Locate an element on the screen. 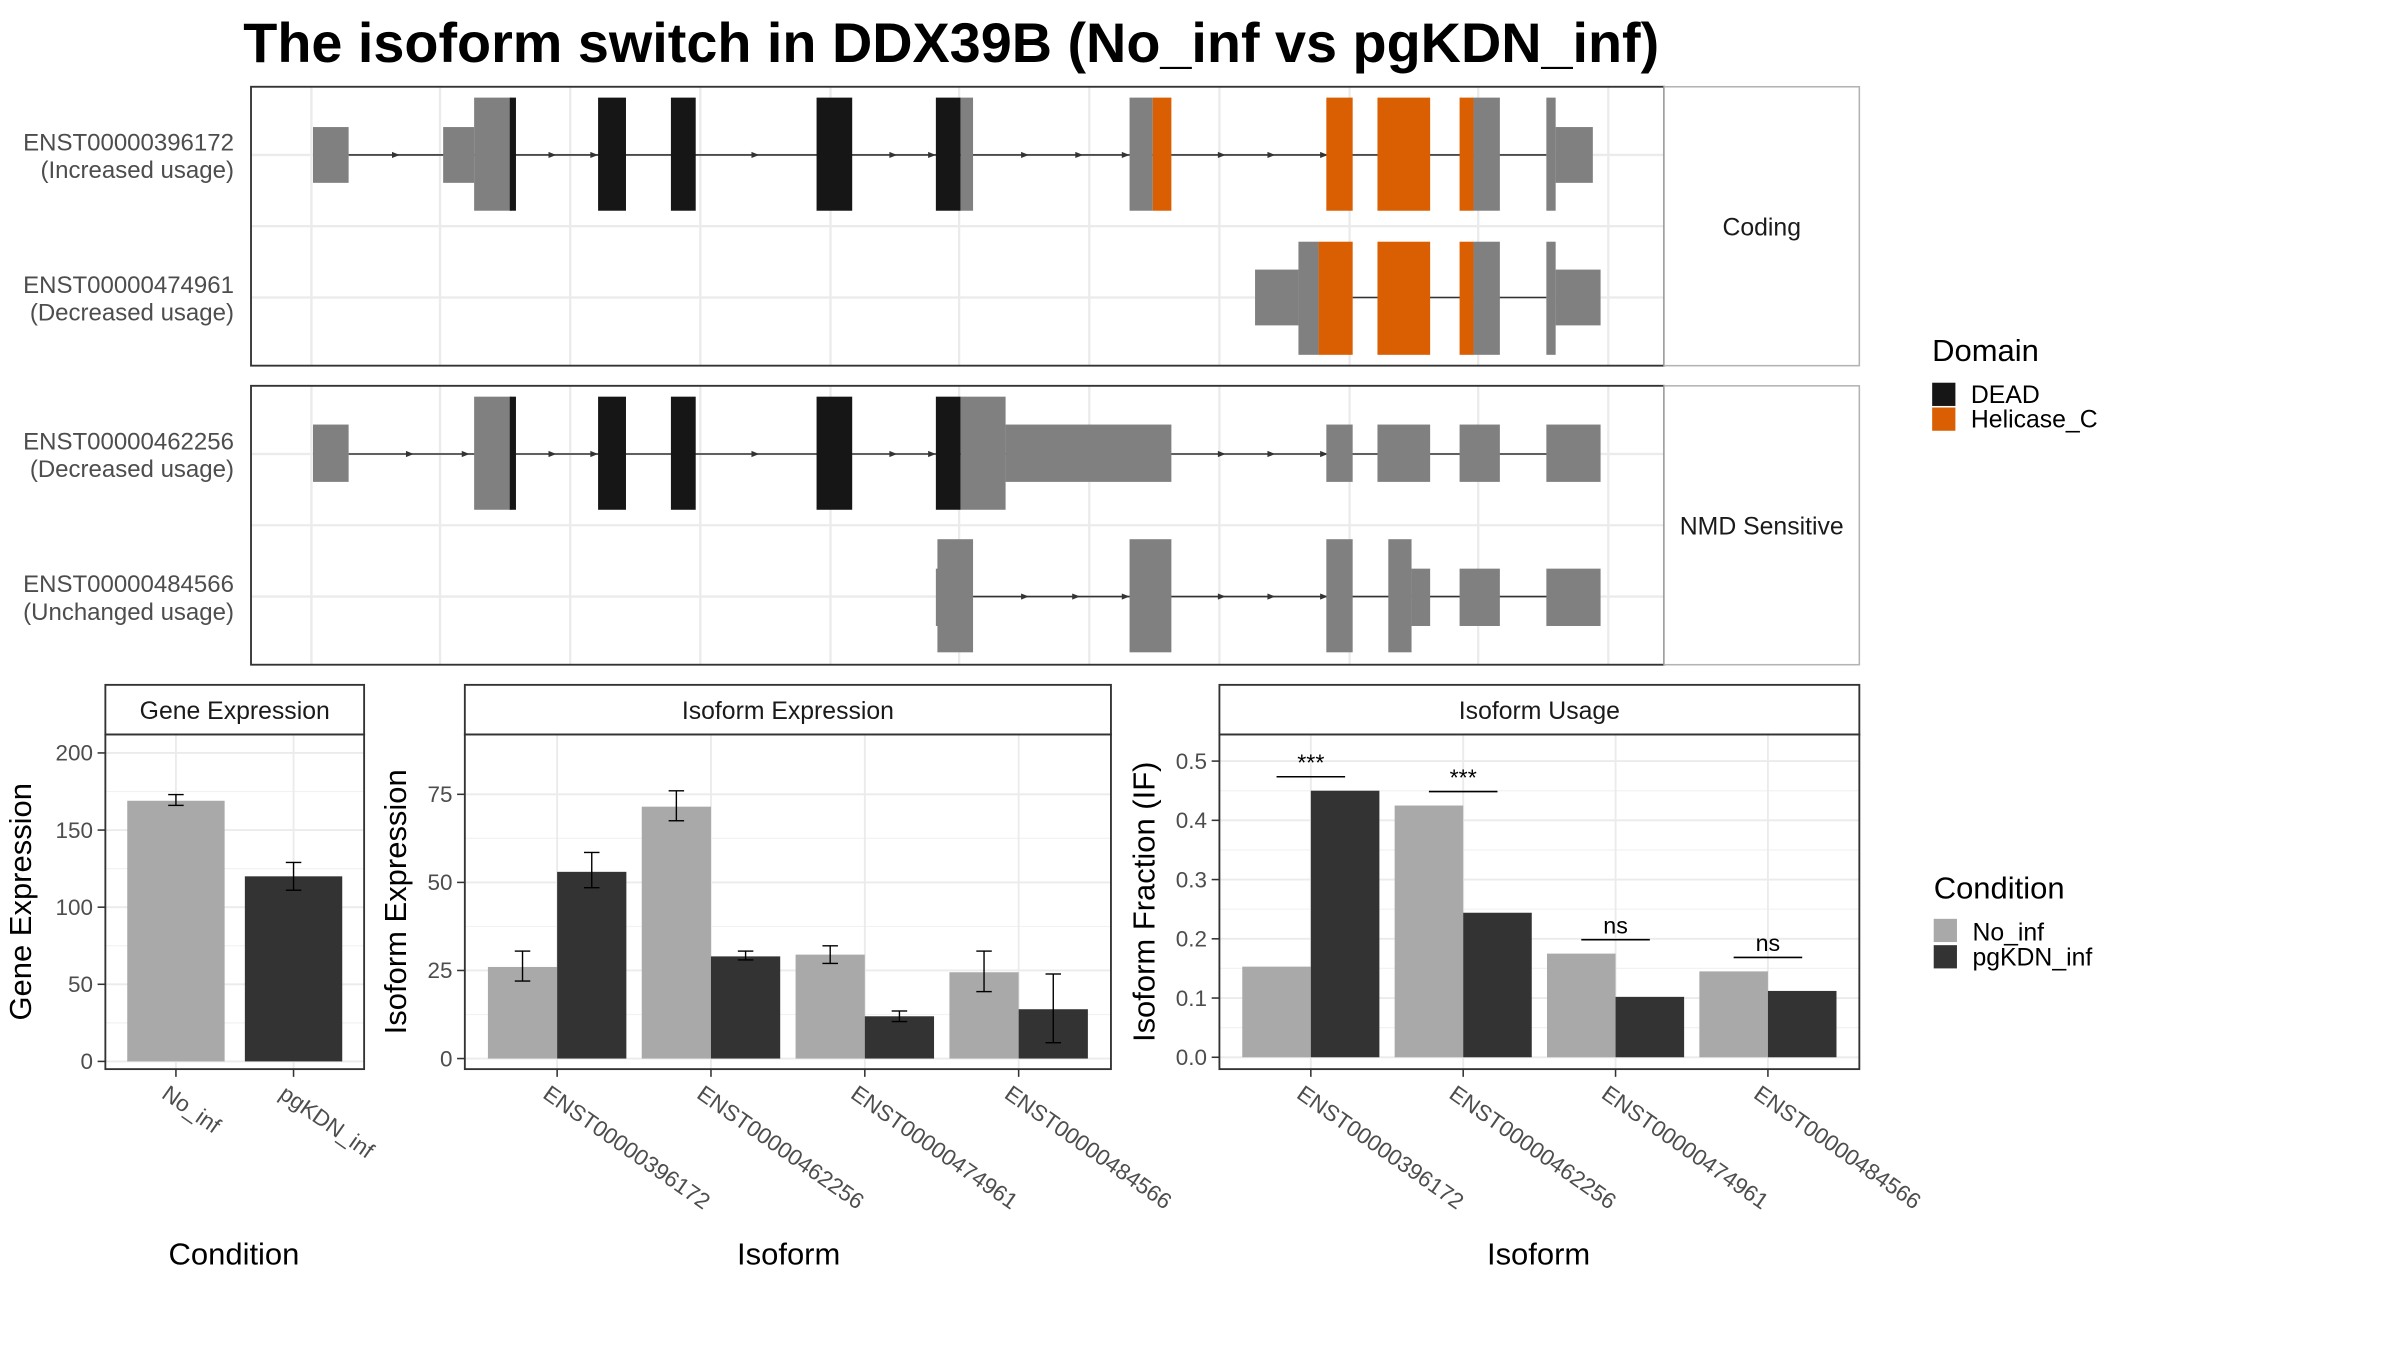 This screenshot has height=1354, width=2400. y-tick-label: 100 is located at coordinates (73, 907).